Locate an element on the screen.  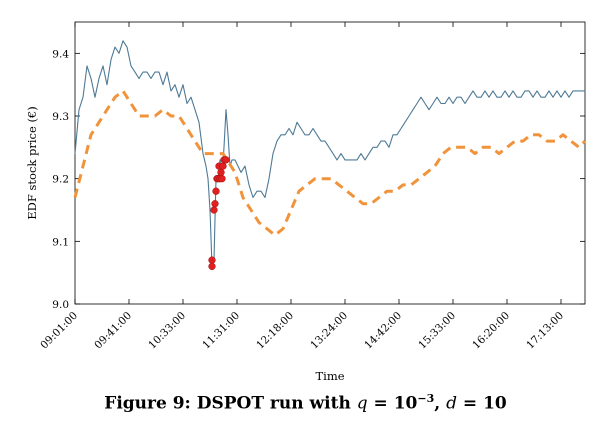
x-tick-label: 14:42:00 is located at coordinates (383, 331).